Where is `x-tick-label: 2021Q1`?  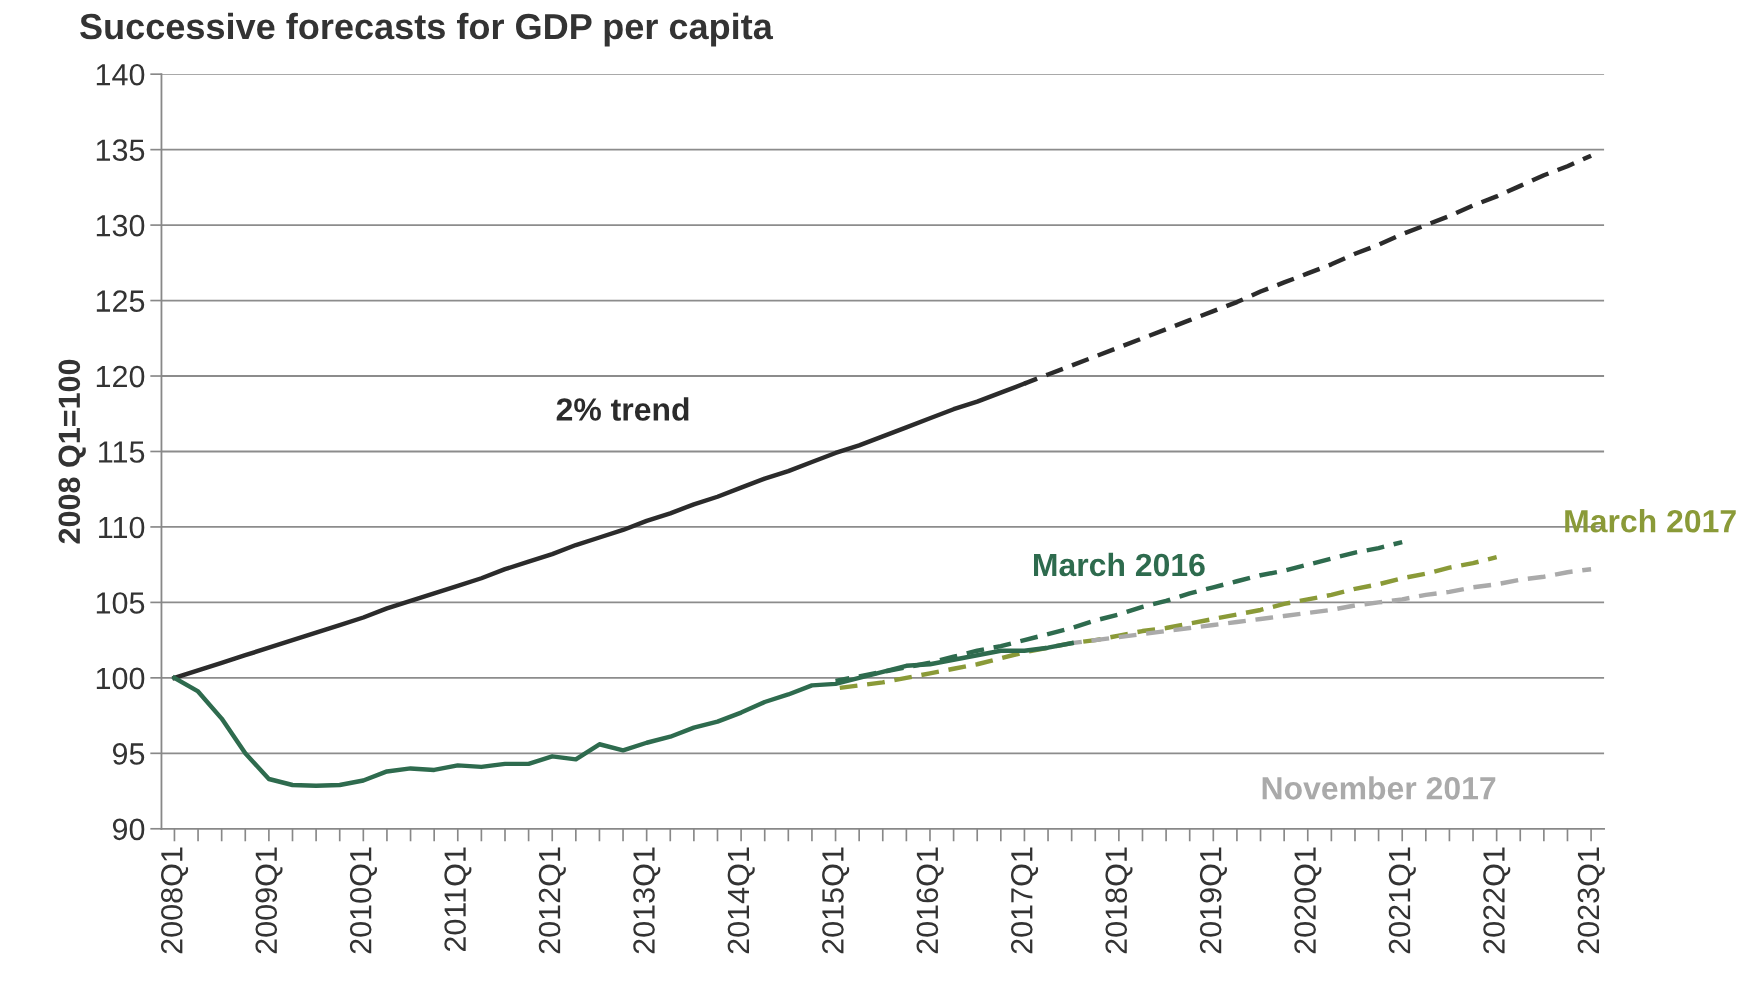 x-tick-label: 2021Q1 is located at coordinates (1402, 900).